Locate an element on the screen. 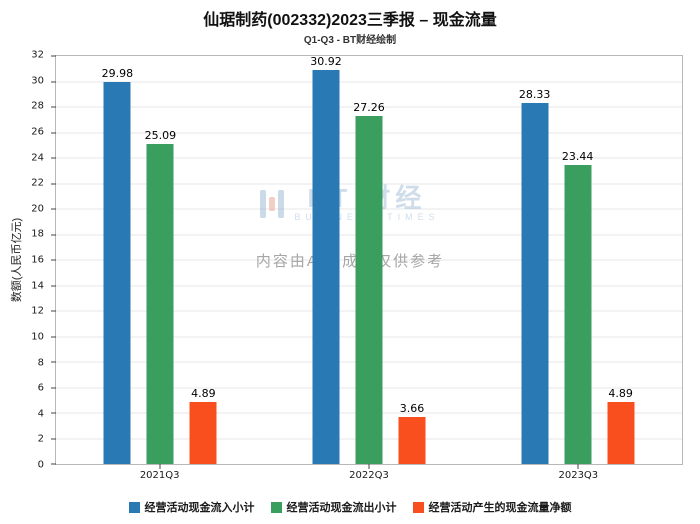 The image size is (700, 524). legend-item: 经营活动现金流出小计 is located at coordinates (333, 507).